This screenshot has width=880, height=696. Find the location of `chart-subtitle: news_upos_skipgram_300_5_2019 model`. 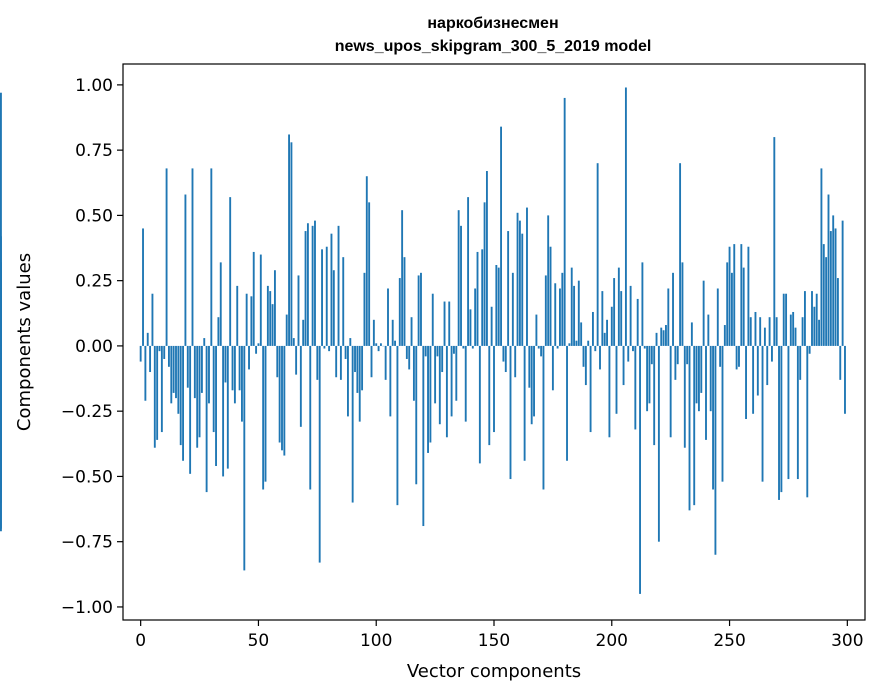

chart-subtitle: news_upos_skipgram_300_5_2019 model is located at coordinates (493, 46).